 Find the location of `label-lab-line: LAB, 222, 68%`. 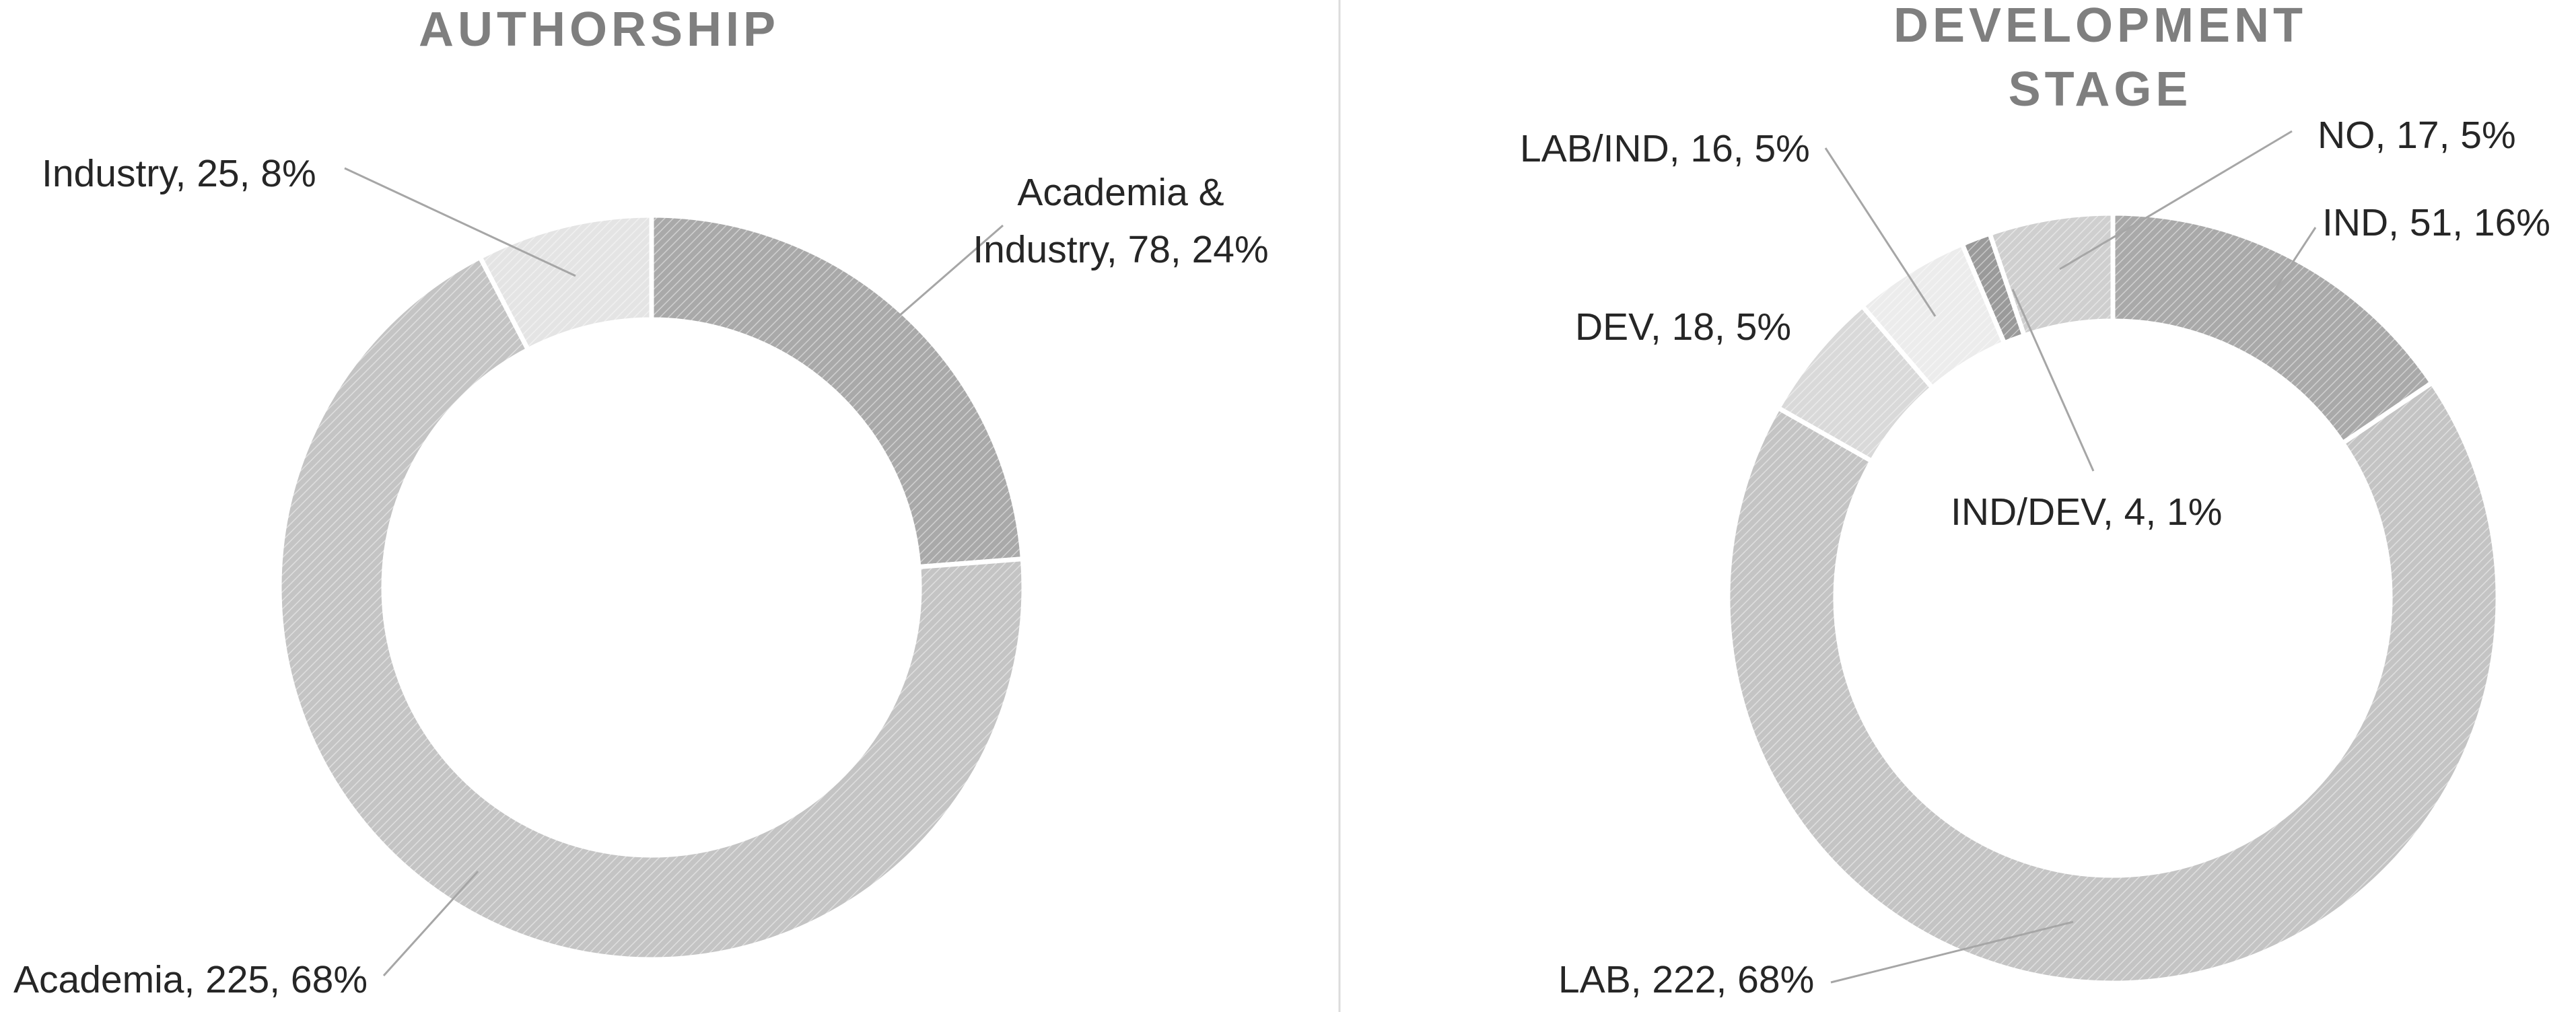

label-lab-line: LAB, 222, 68% is located at coordinates (1686, 979).